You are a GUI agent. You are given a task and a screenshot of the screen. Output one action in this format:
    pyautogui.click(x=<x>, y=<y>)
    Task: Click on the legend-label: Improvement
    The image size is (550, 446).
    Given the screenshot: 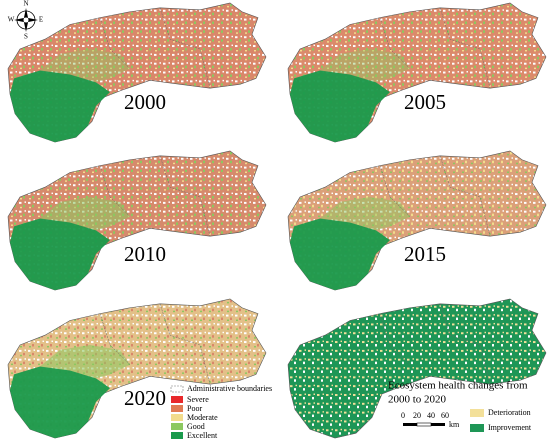 What is the action you would take?
    pyautogui.click(x=510, y=427)
    